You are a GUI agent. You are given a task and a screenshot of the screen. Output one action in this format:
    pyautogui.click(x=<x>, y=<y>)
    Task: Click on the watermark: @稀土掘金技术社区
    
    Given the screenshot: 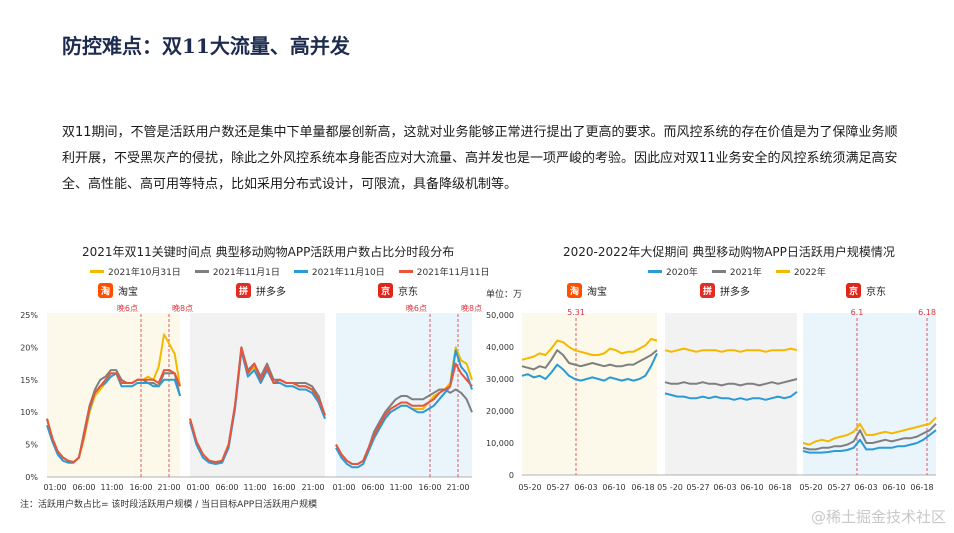 What is the action you would take?
    pyautogui.click(x=878, y=517)
    